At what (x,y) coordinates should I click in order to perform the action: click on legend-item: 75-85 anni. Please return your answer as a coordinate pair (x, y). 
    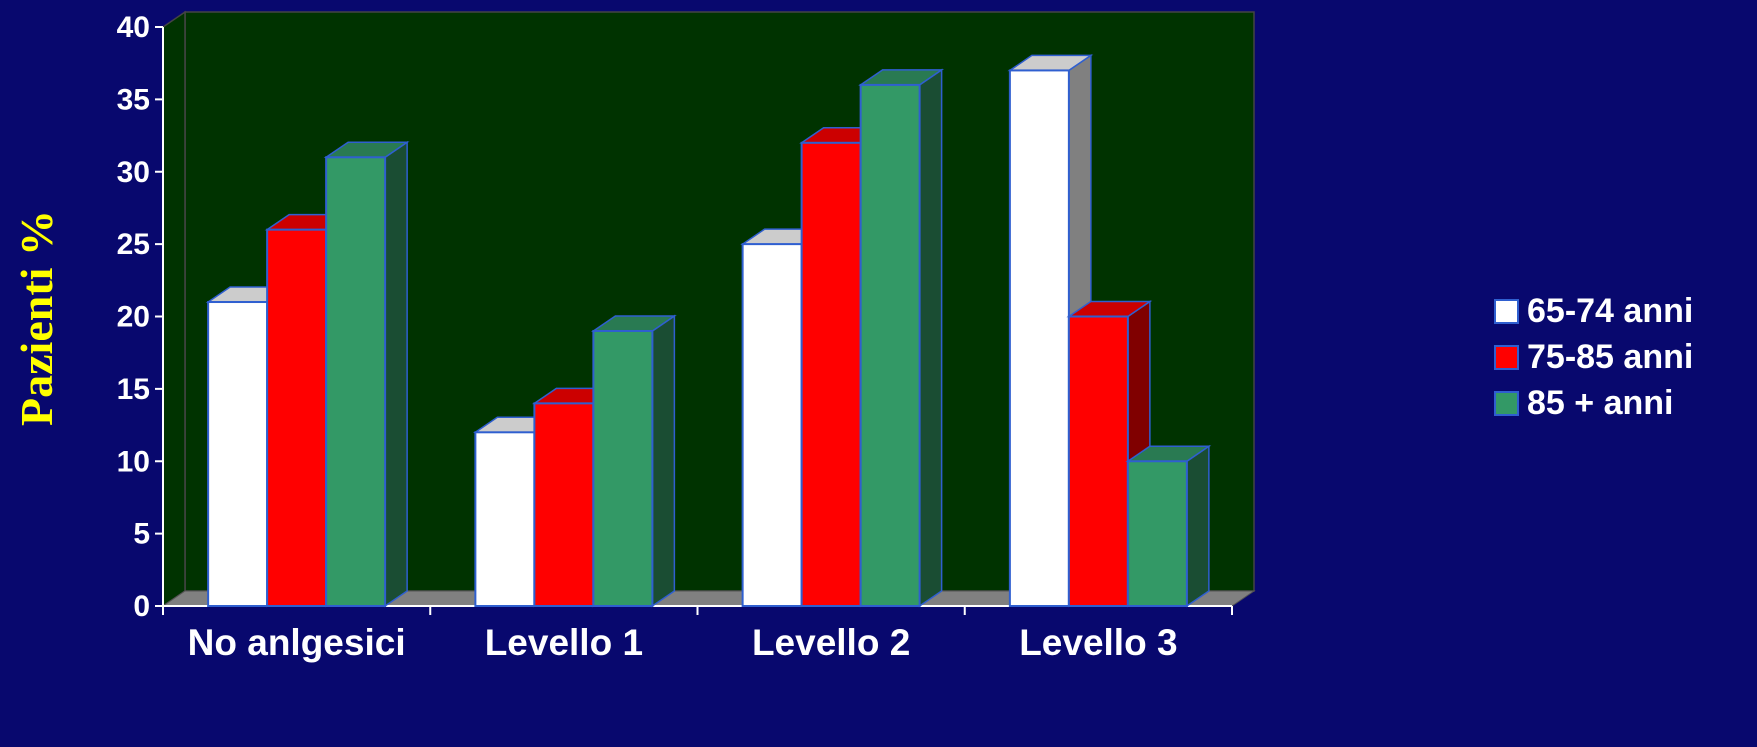
    Looking at the image, I should click on (1624, 357).